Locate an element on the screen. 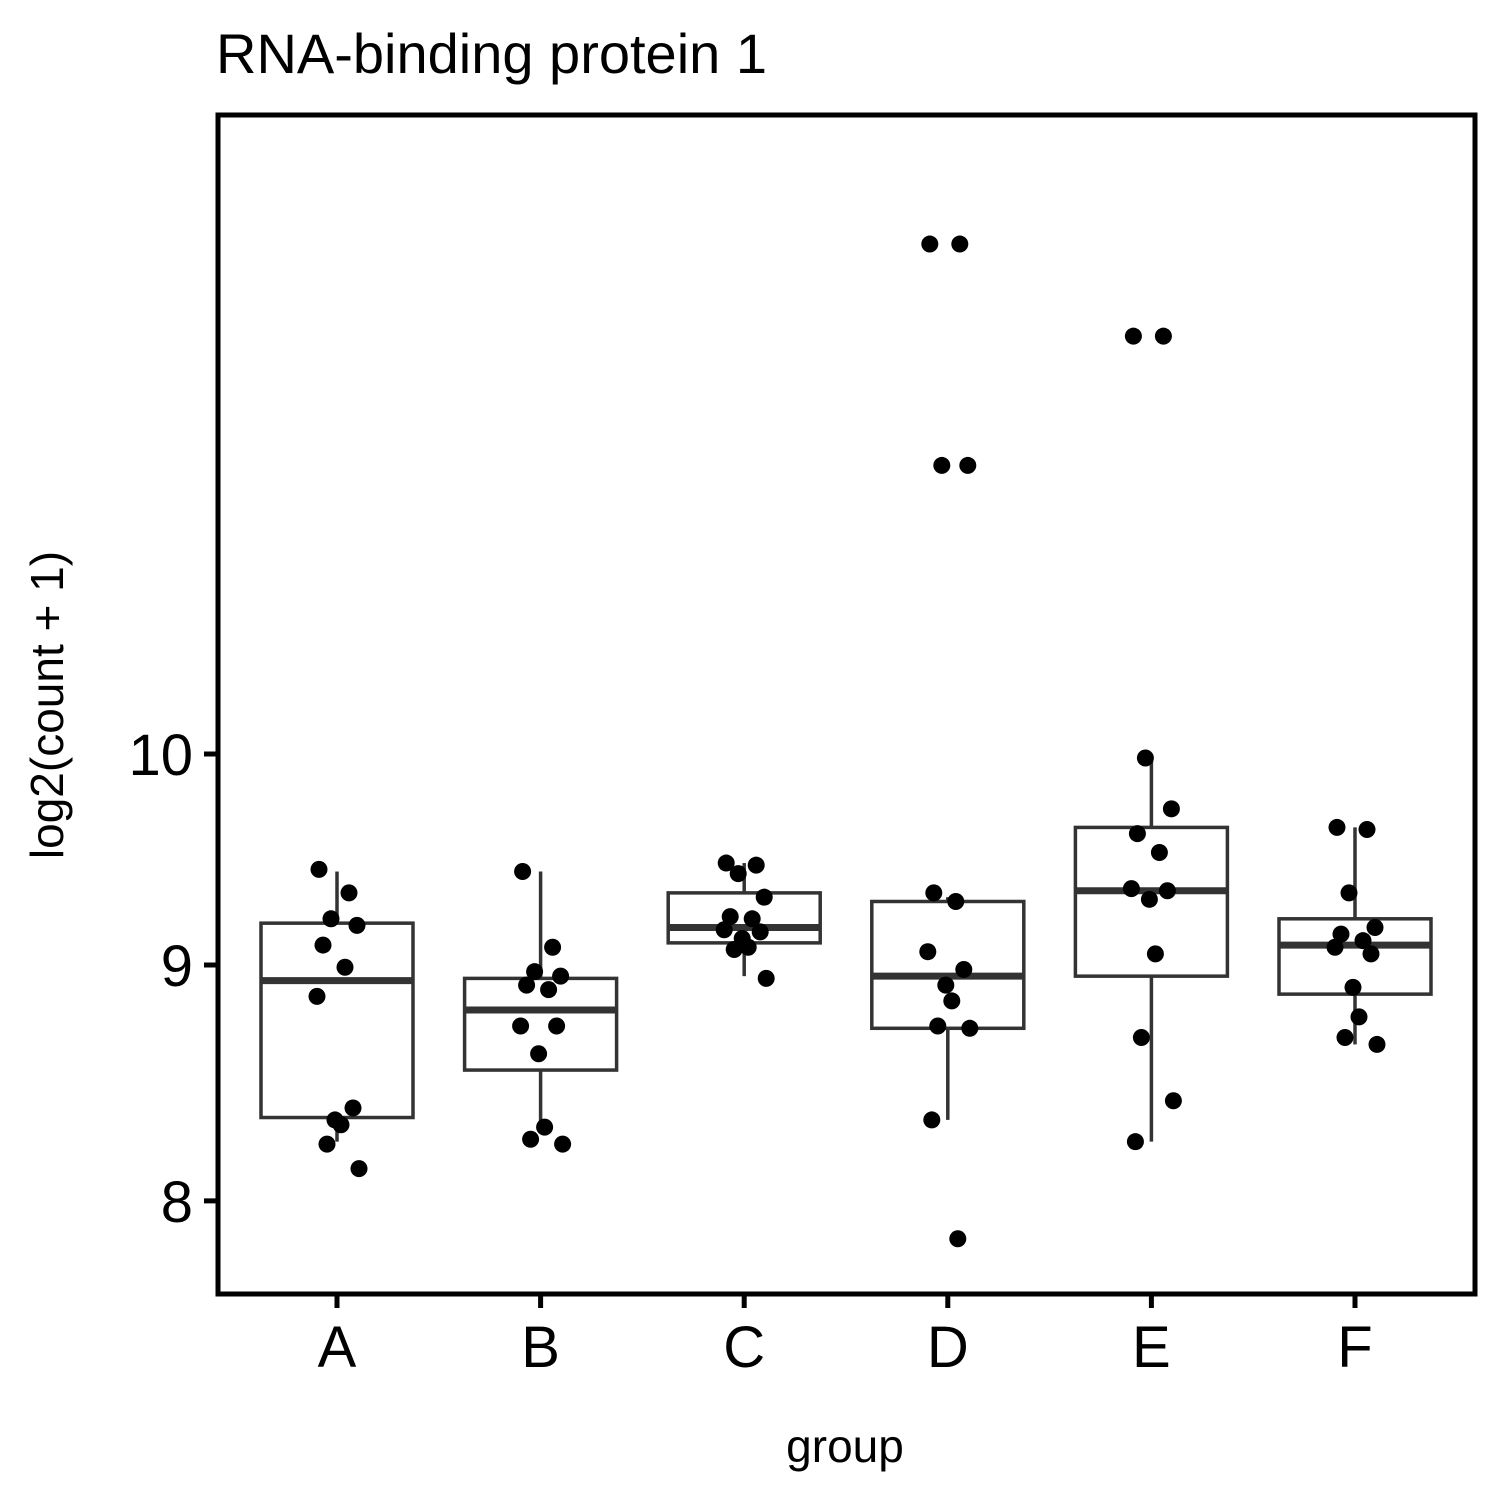 The width and height of the screenshot is (1500, 1500). x-tick-label: C is located at coordinates (744, 1347).